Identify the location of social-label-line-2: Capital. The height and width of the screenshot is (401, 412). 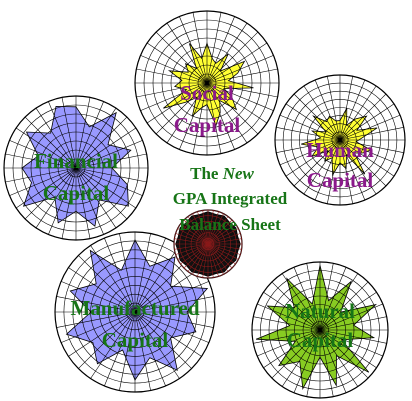
(207, 125).